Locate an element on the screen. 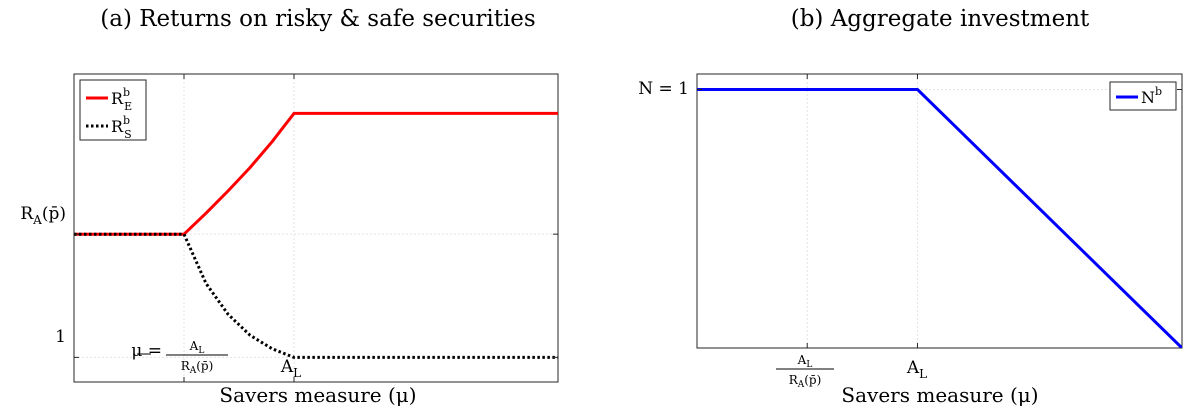 The width and height of the screenshot is (1184, 420). x-tick-label-mu: μ = AL RA(p̄) is located at coordinates (179, 357).